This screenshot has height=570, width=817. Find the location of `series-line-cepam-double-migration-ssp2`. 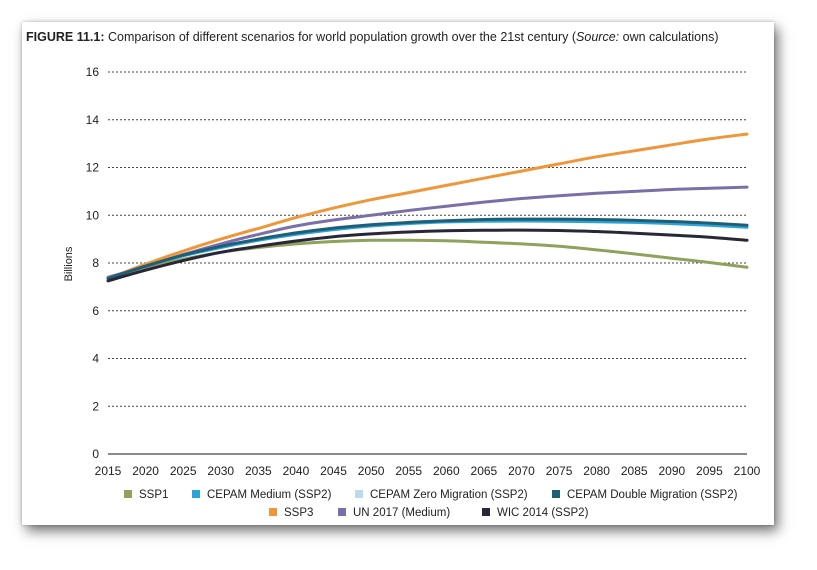

series-line-cepam-double-migration-ssp2 is located at coordinates (427, 248).